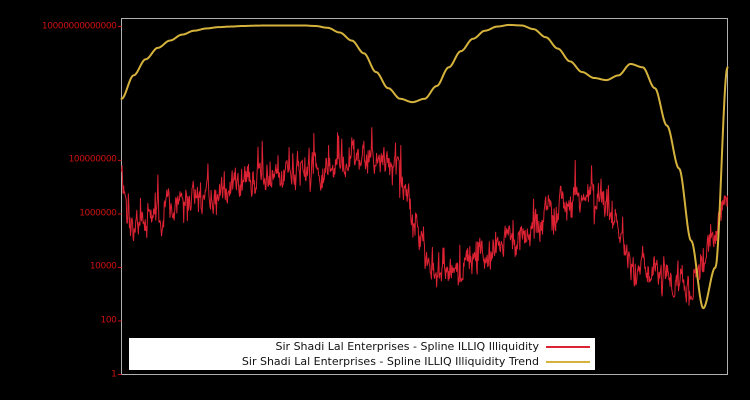 The height and width of the screenshot is (400, 750). Describe the element at coordinates (92, 159) in the screenshot. I see `y-axis-tick-label: 100000000` at that location.